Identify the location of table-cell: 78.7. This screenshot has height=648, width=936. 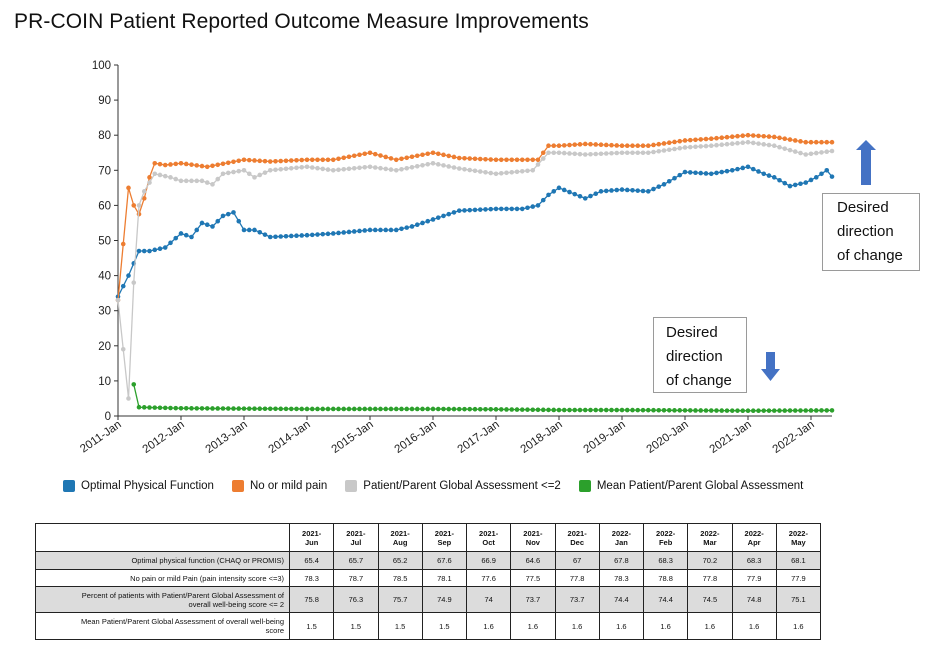
(356, 578).